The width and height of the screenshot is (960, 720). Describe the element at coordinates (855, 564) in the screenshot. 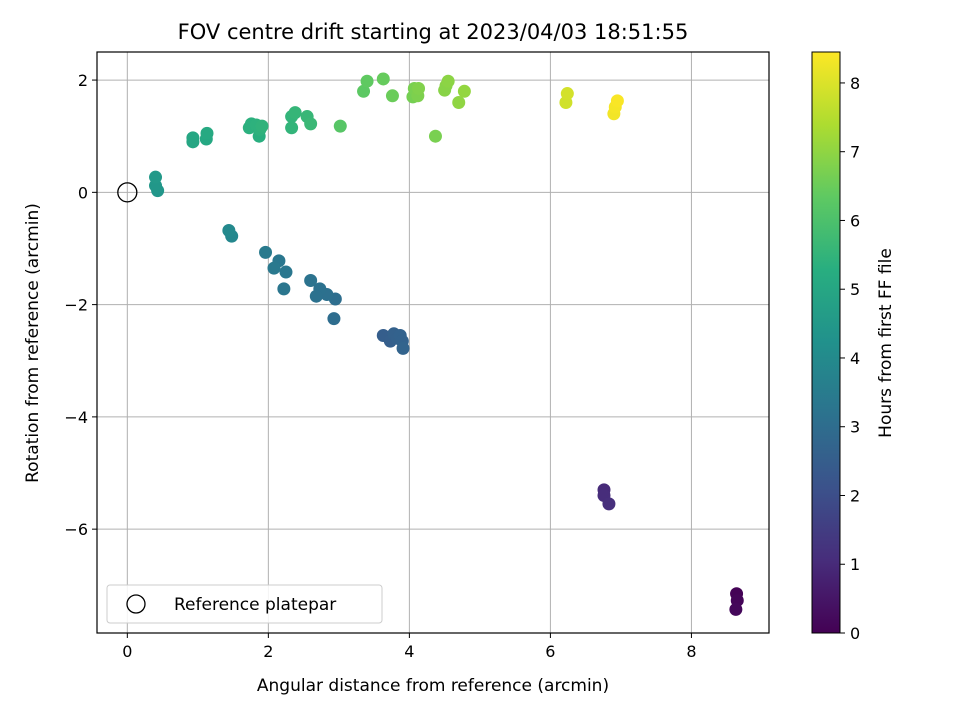

I see `colorbar-tick-label: 1` at that location.